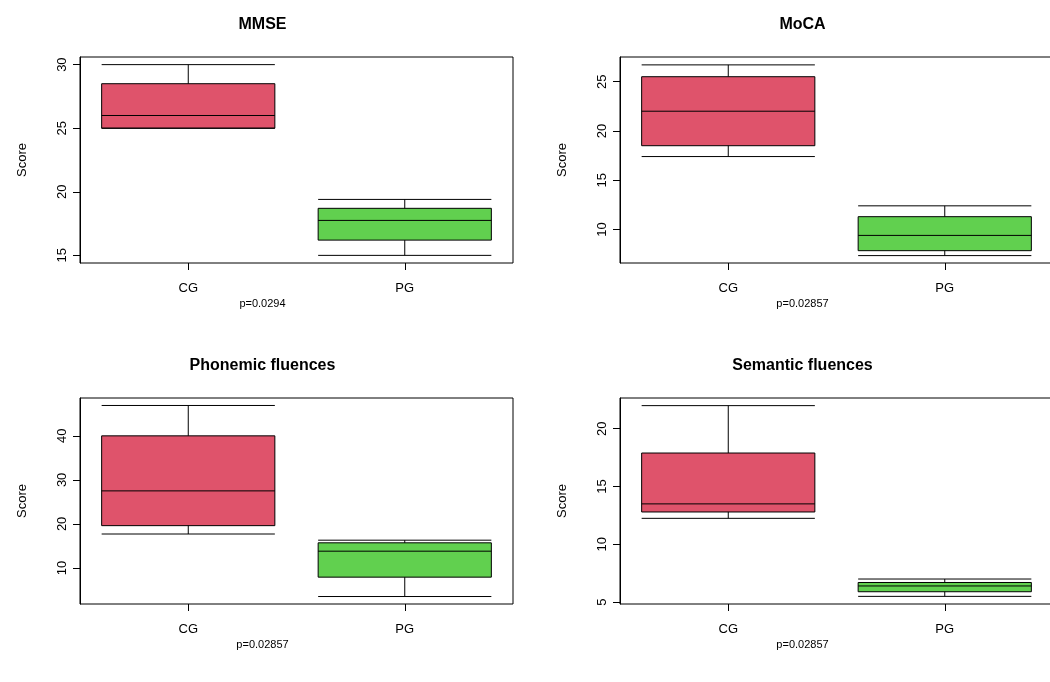 The image size is (1050, 682). Describe the element at coordinates (601, 602) in the screenshot. I see `y-tick-label: 5` at that location.